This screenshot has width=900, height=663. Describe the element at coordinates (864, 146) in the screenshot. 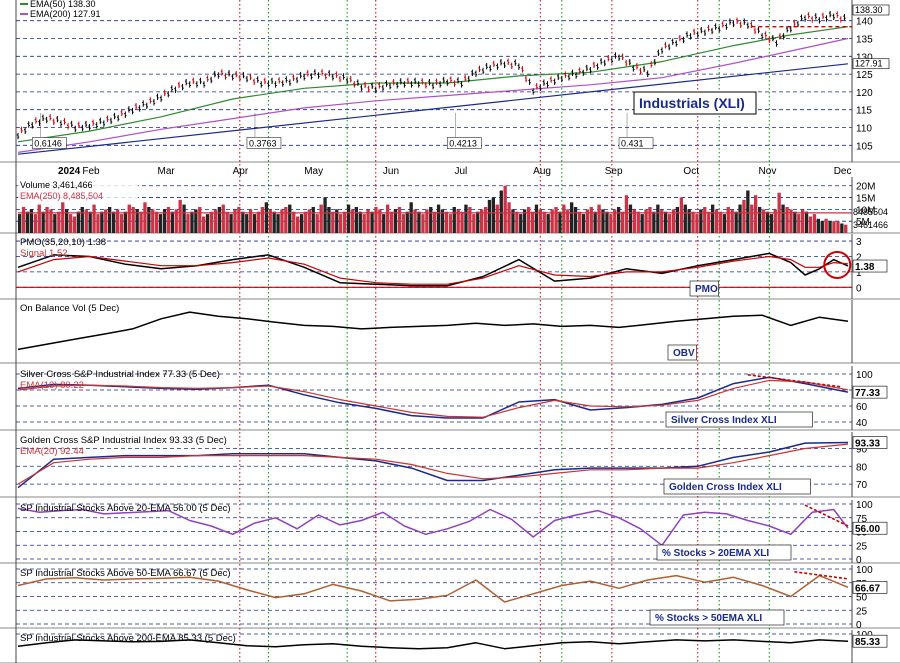

I see `y-tick-label: 105` at that location.